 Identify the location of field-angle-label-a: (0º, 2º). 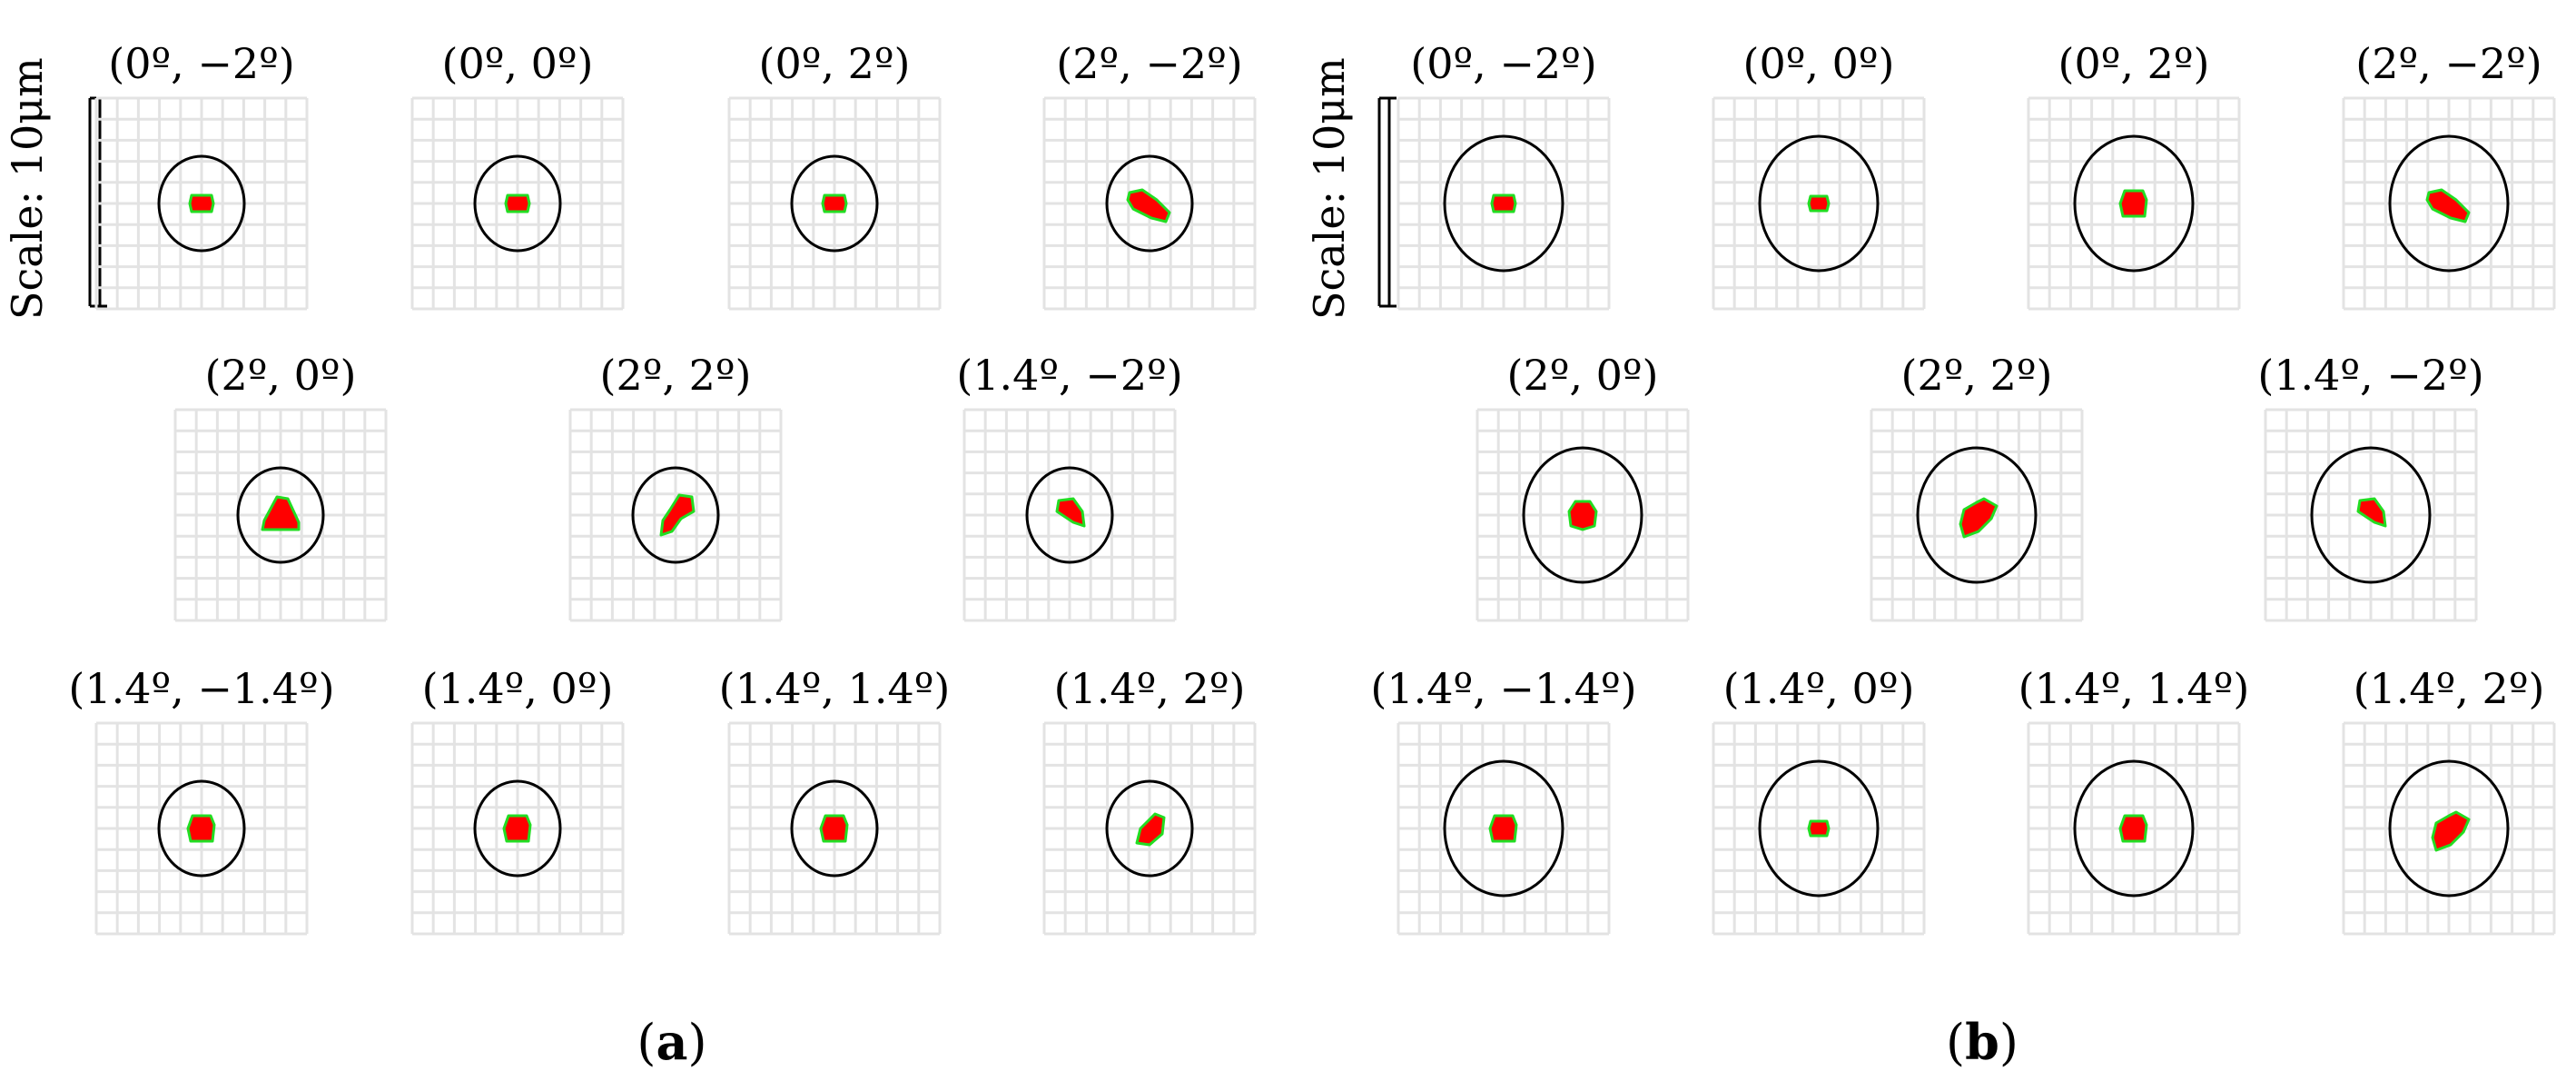
(835, 64).